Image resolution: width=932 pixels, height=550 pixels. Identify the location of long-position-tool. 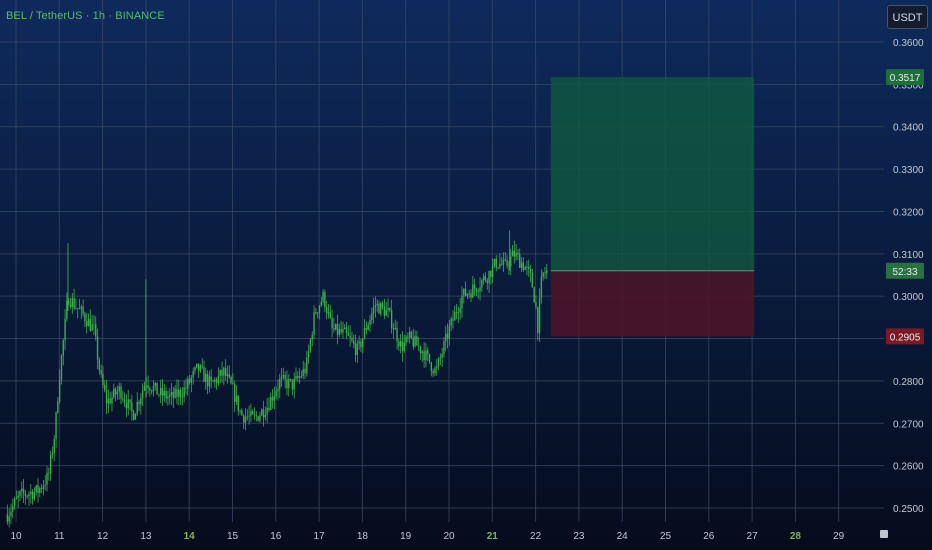
(652, 207).